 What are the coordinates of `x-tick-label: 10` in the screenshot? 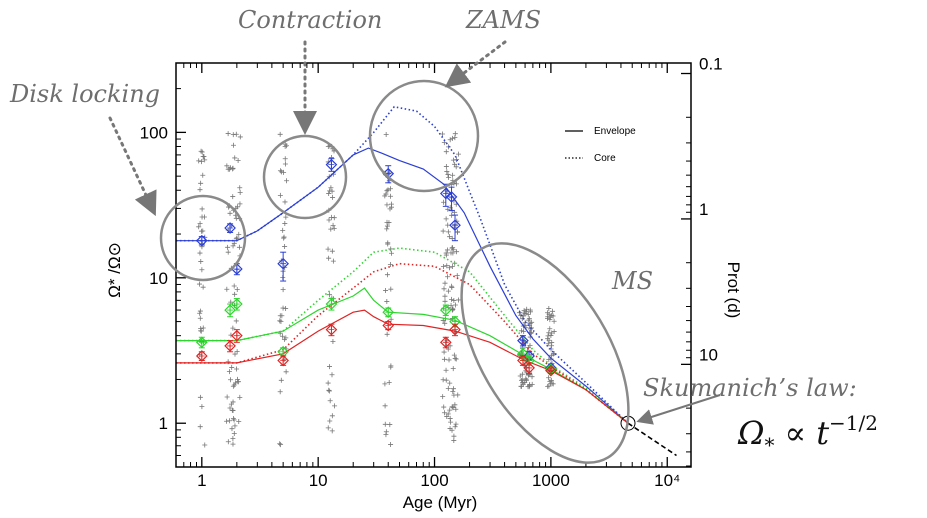 It's located at (318, 480).